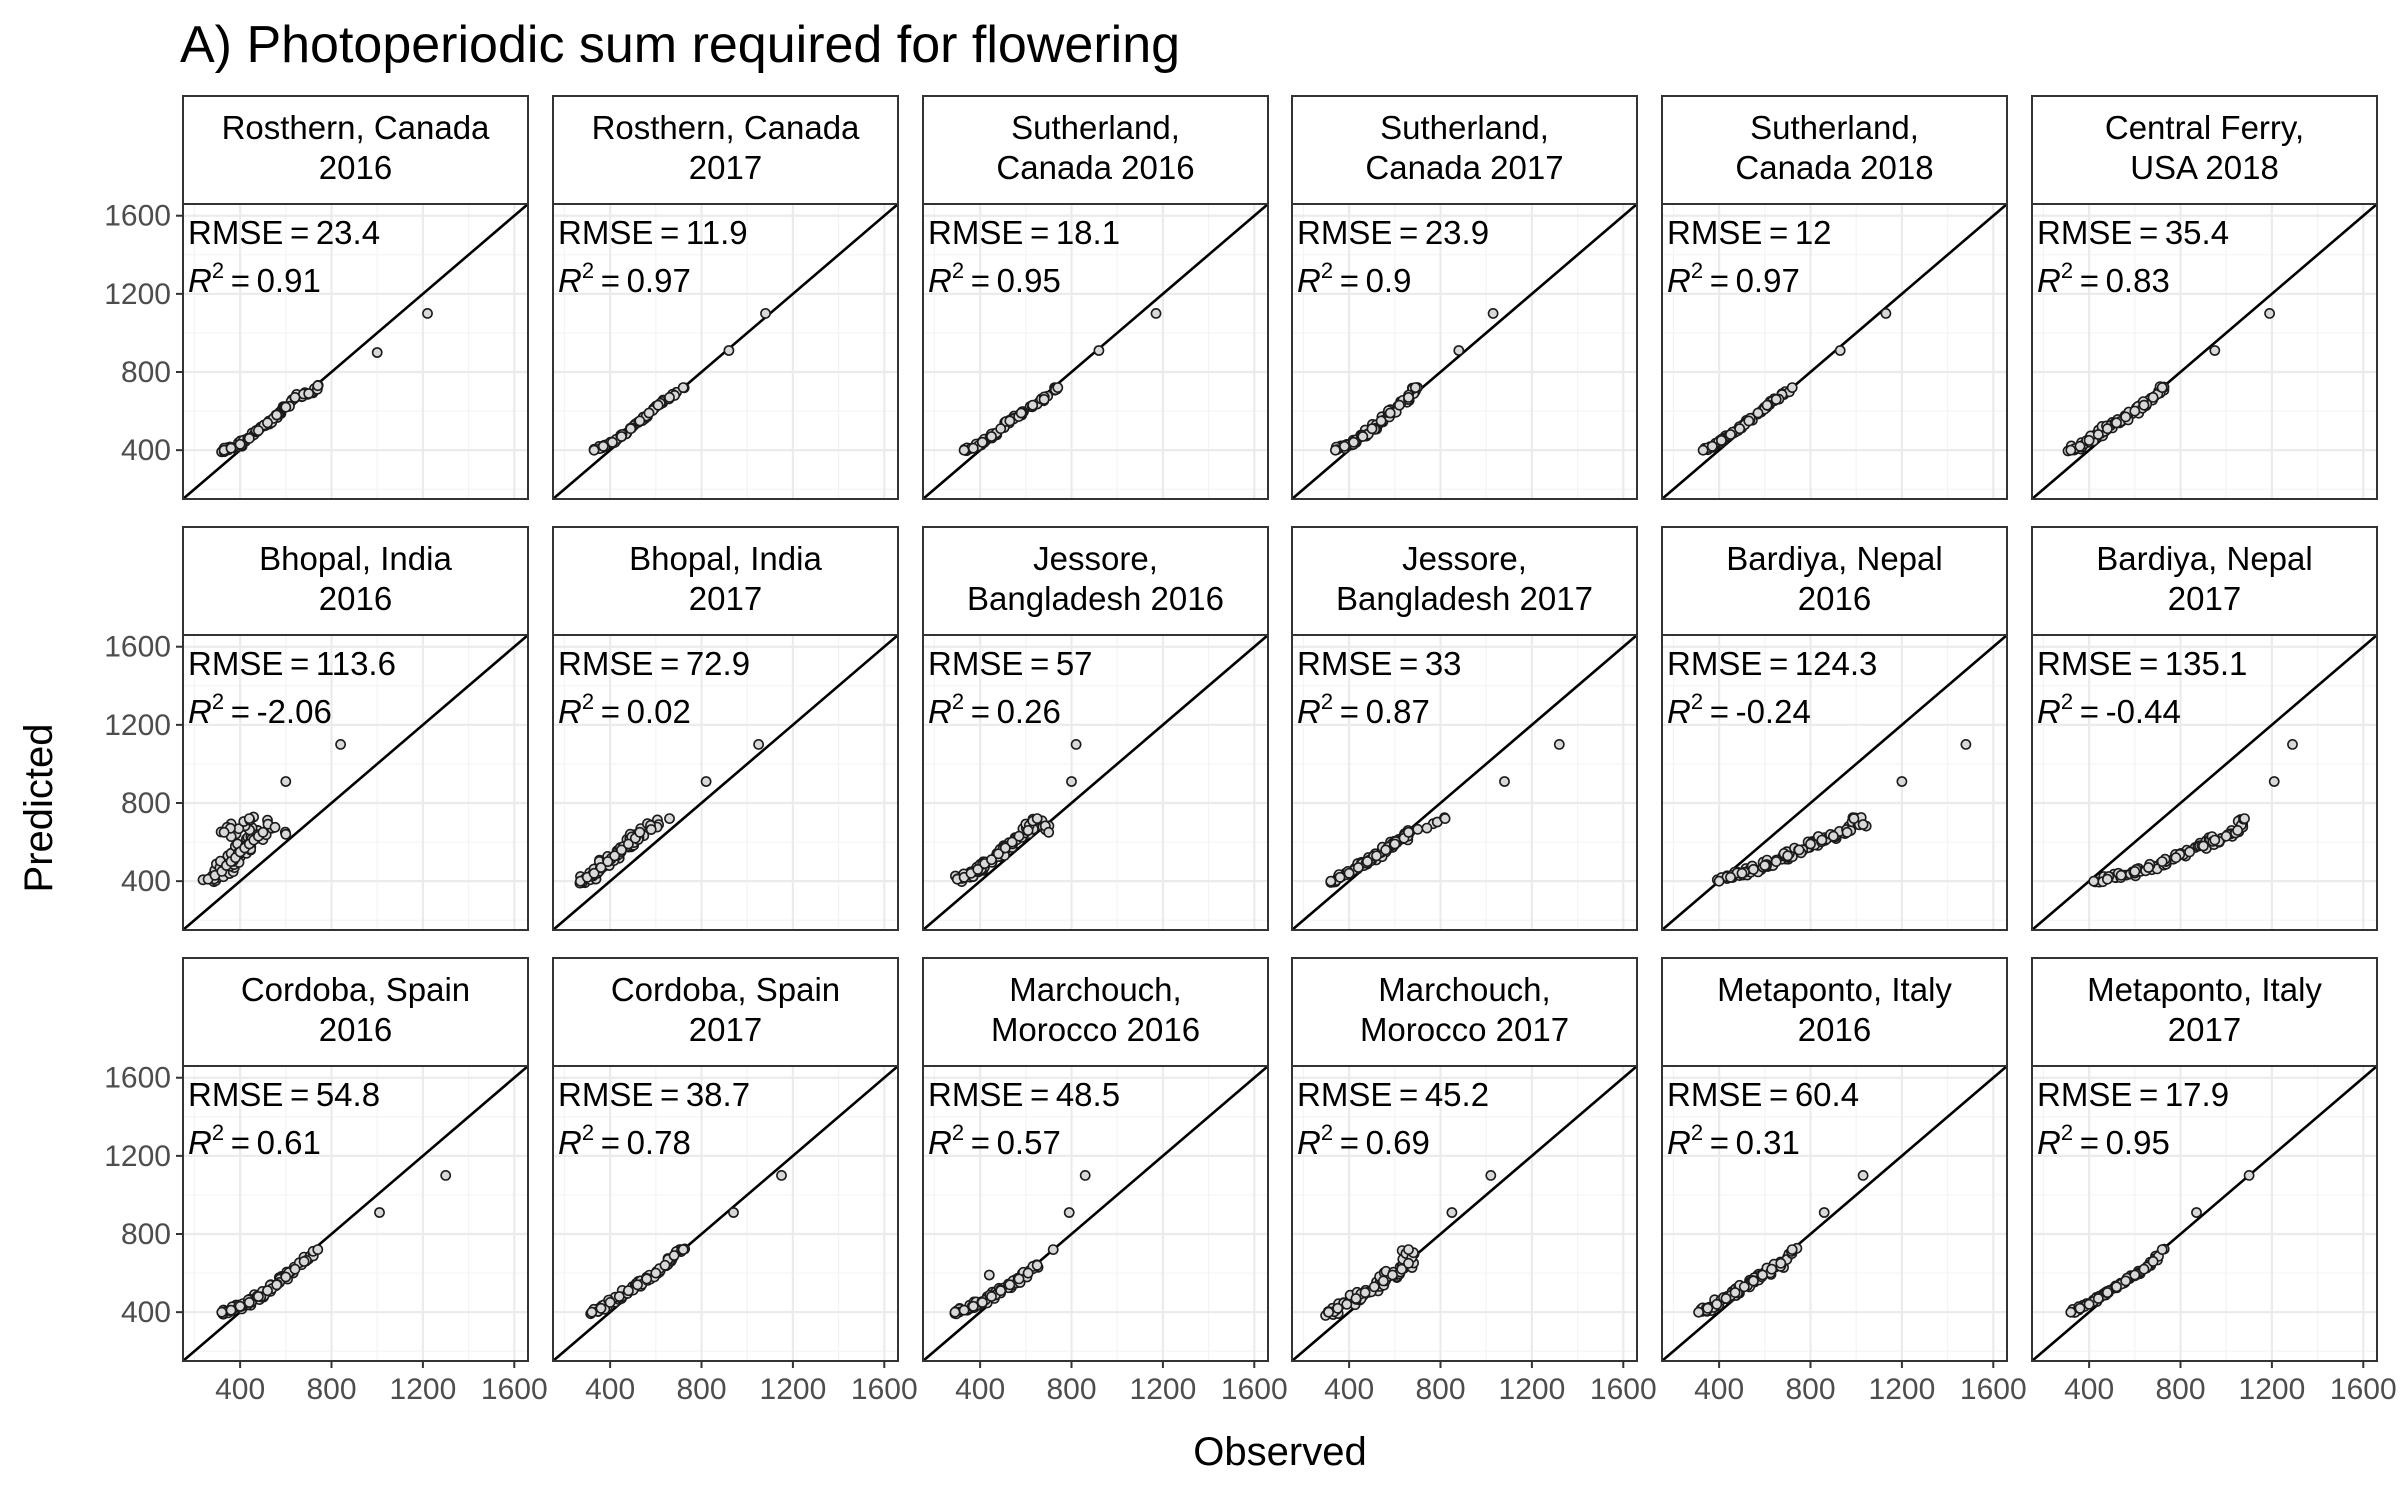 The height and width of the screenshot is (1500, 2400). What do you see at coordinates (2049, 1142) in the screenshot?
I see `r2-symbol: R` at bounding box center [2049, 1142].